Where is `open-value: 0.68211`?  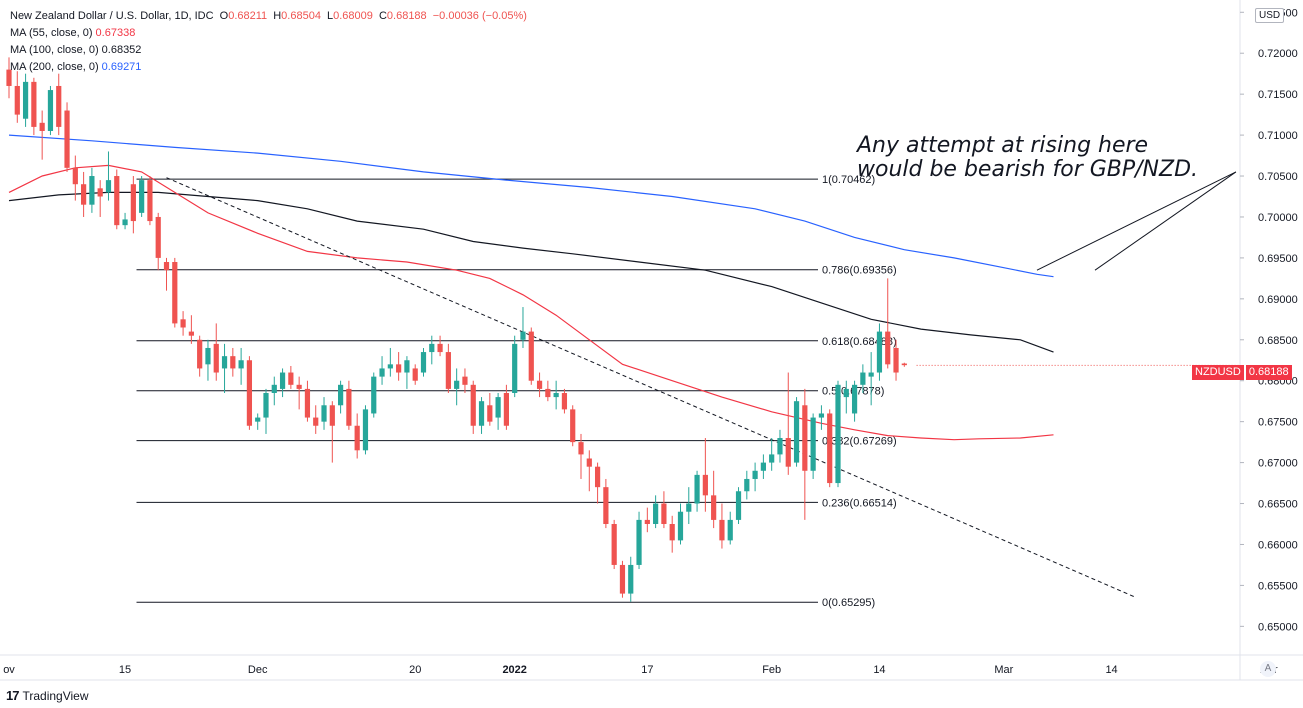
open-value: 0.68211 is located at coordinates (248, 16).